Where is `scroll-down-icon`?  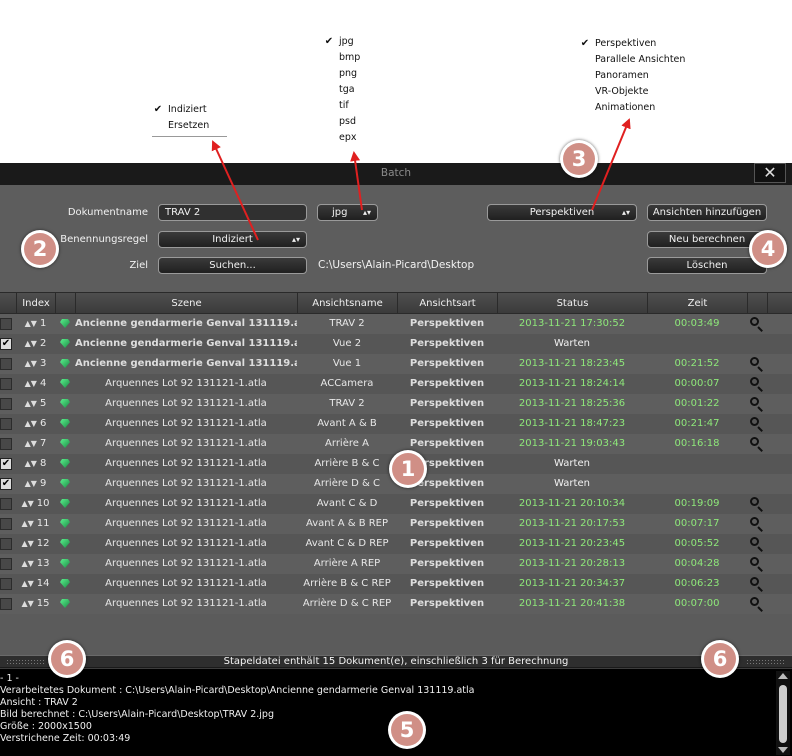
scroll-down-icon is located at coordinates (783, 750).